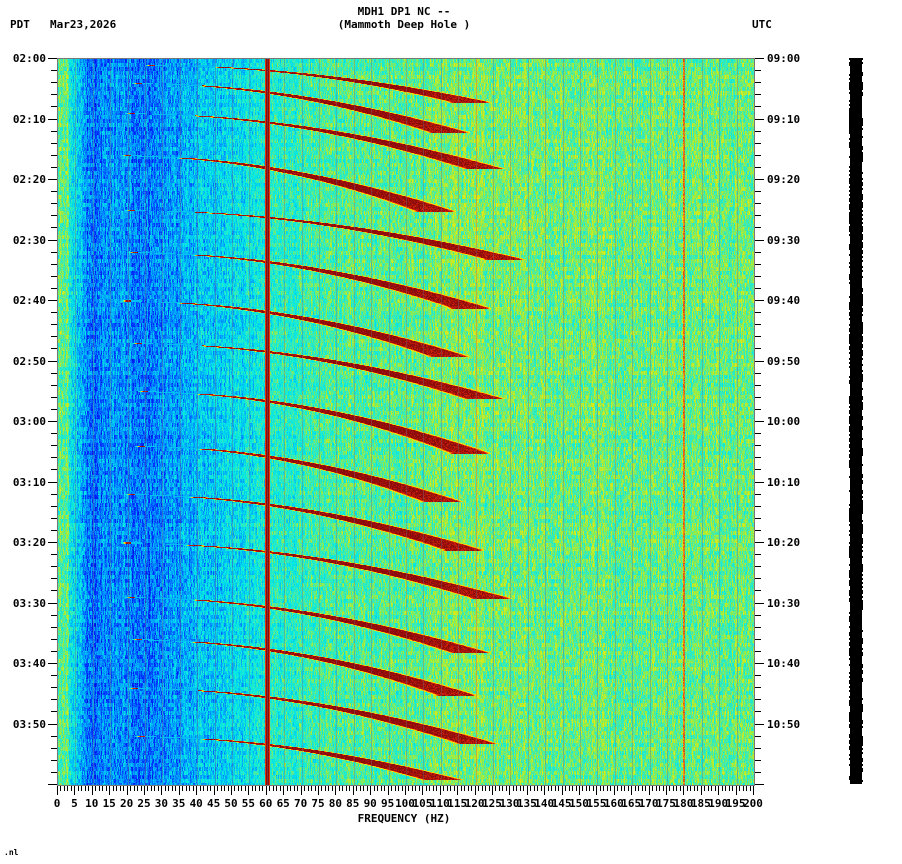 This screenshot has height=864, width=902. I want to click on frequency-axis-label: 25, so click(144, 803).